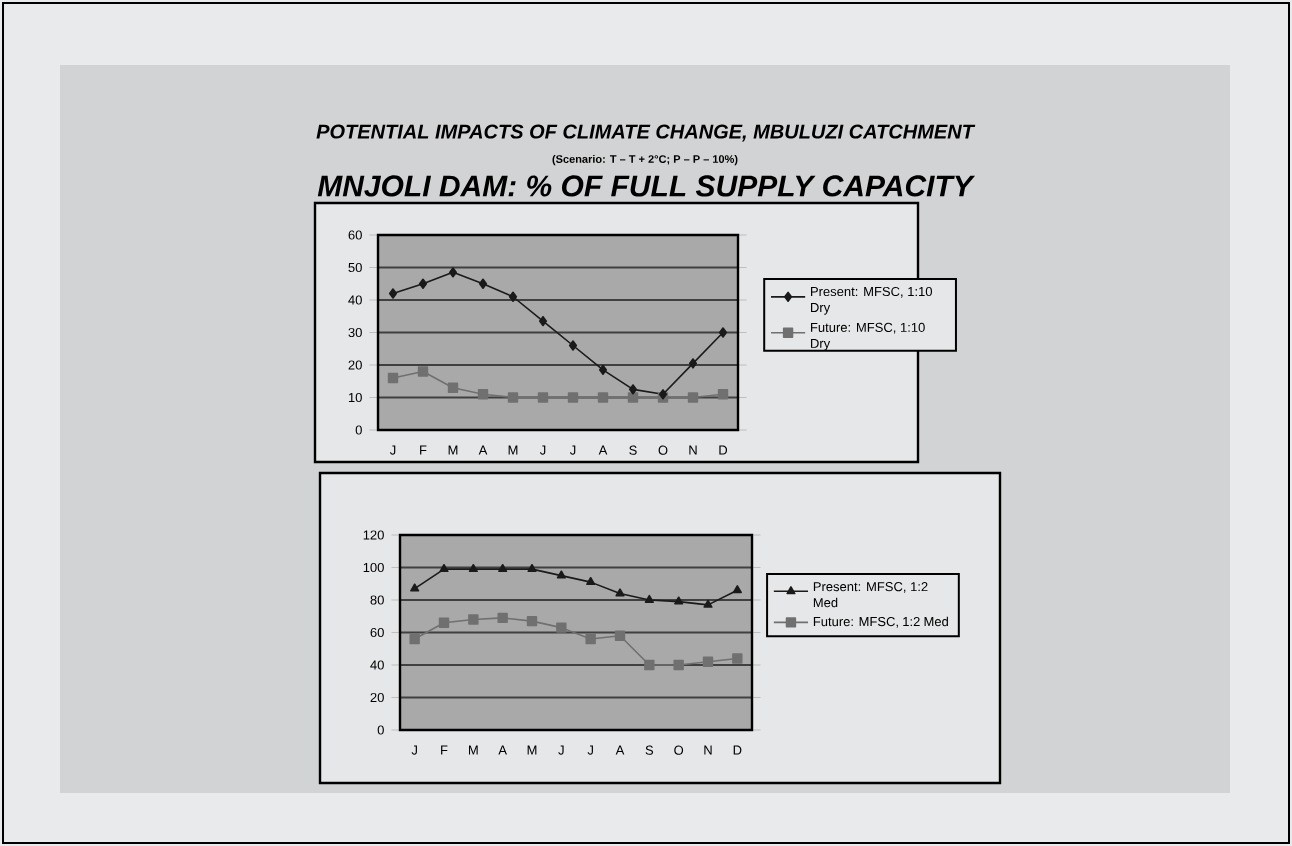 Image resolution: width=1292 pixels, height=846 pixels. Describe the element at coordinates (646, 133) in the screenshot. I see `chart-title: POTENTIAL IMPACTS OF CLIMATE CHANGE, MBULUZI CATCHMENT` at that location.